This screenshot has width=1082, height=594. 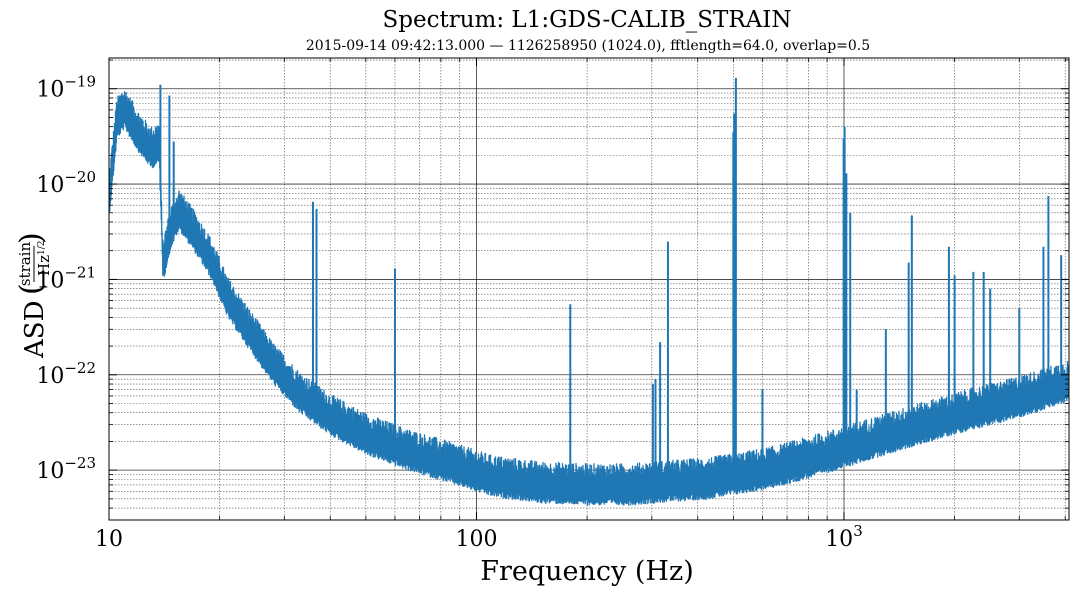 What do you see at coordinates (80, 463) in the screenshot?
I see `y-tick-exponent: −23` at bounding box center [80, 463].